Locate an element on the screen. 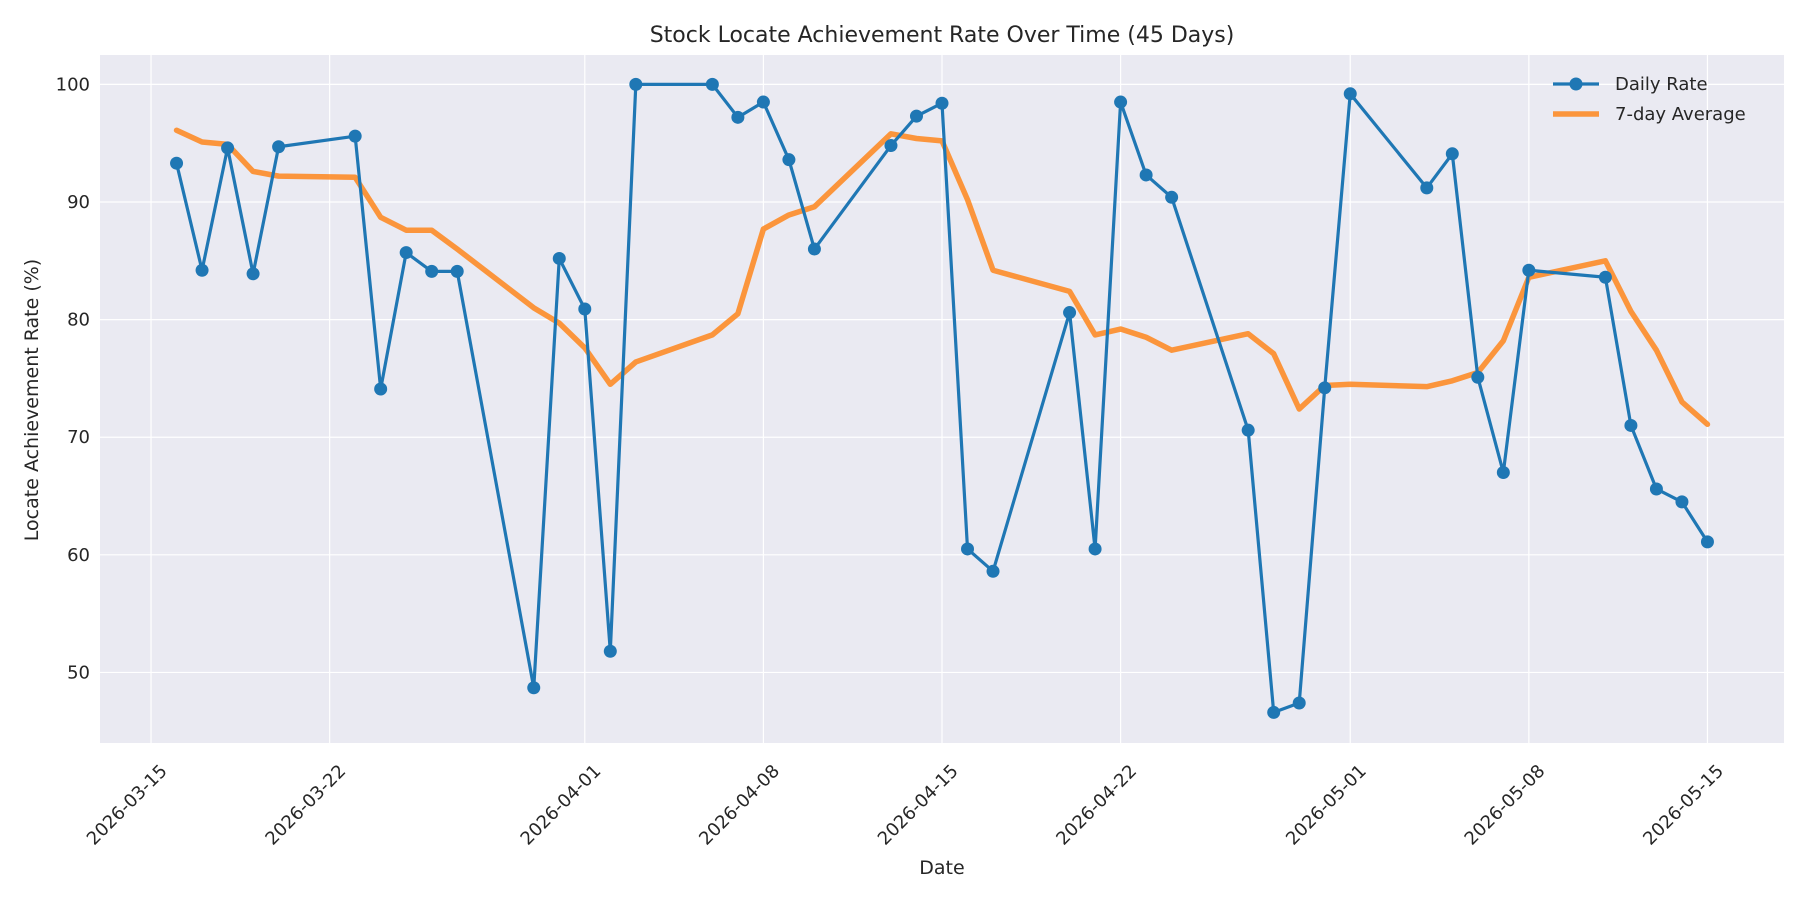  legend-marker-daily-rate is located at coordinates (1576, 84).